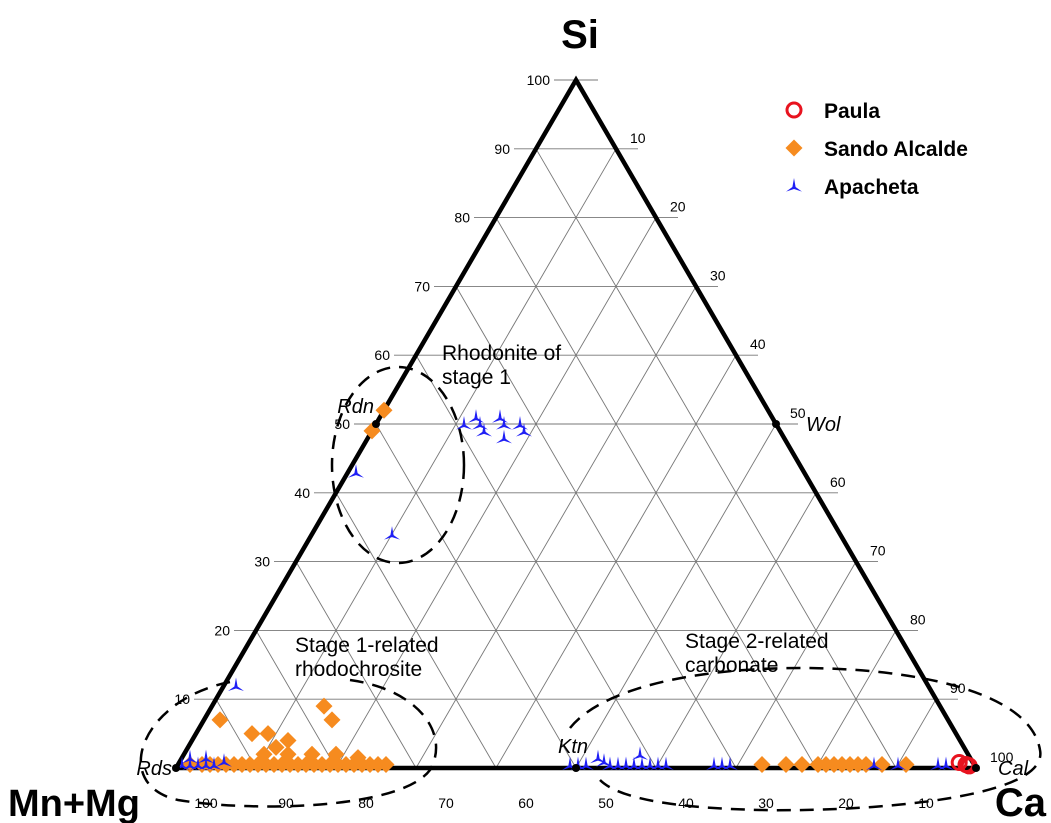  Describe the element at coordinates (823, 425) in the screenshot. I see `mineral-label: Wol` at that location.